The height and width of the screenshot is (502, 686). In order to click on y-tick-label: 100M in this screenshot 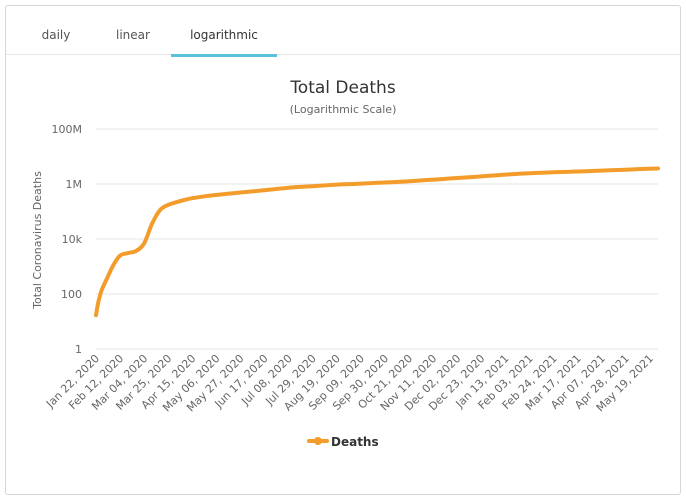, I will do `click(67, 129)`.